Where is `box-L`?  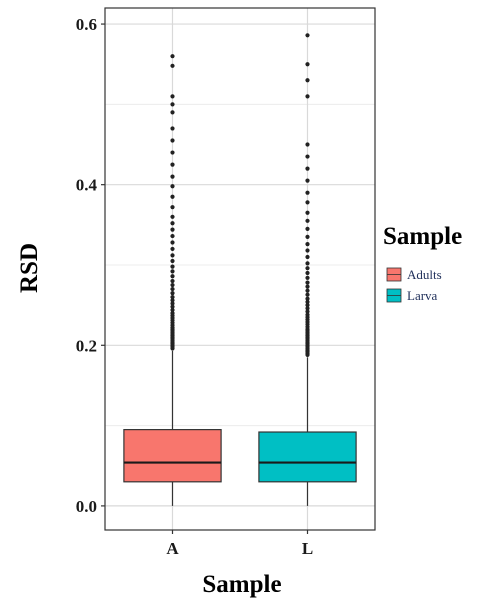
box-L is located at coordinates (307, 457).